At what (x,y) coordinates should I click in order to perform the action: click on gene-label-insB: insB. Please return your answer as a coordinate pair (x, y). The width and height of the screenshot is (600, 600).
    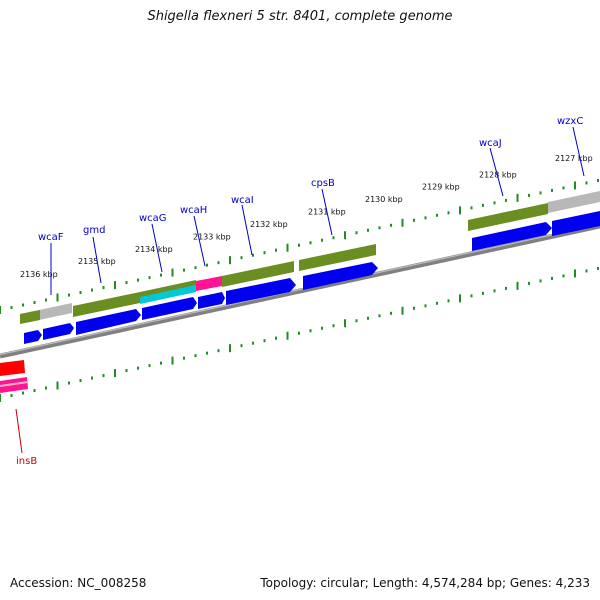
    Looking at the image, I should click on (26, 461).